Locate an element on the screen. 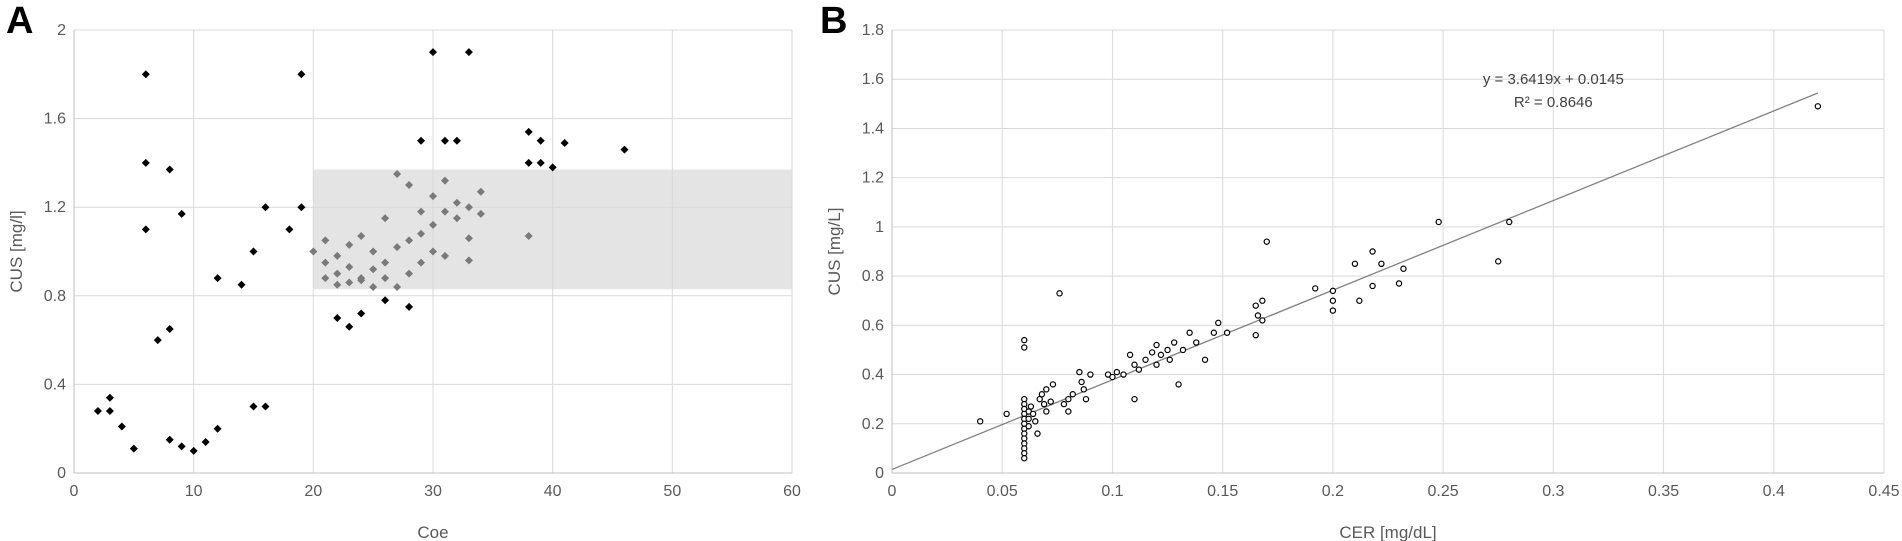  chart-b-x-axis-label: CER [mg/dL] is located at coordinates (1387, 532).